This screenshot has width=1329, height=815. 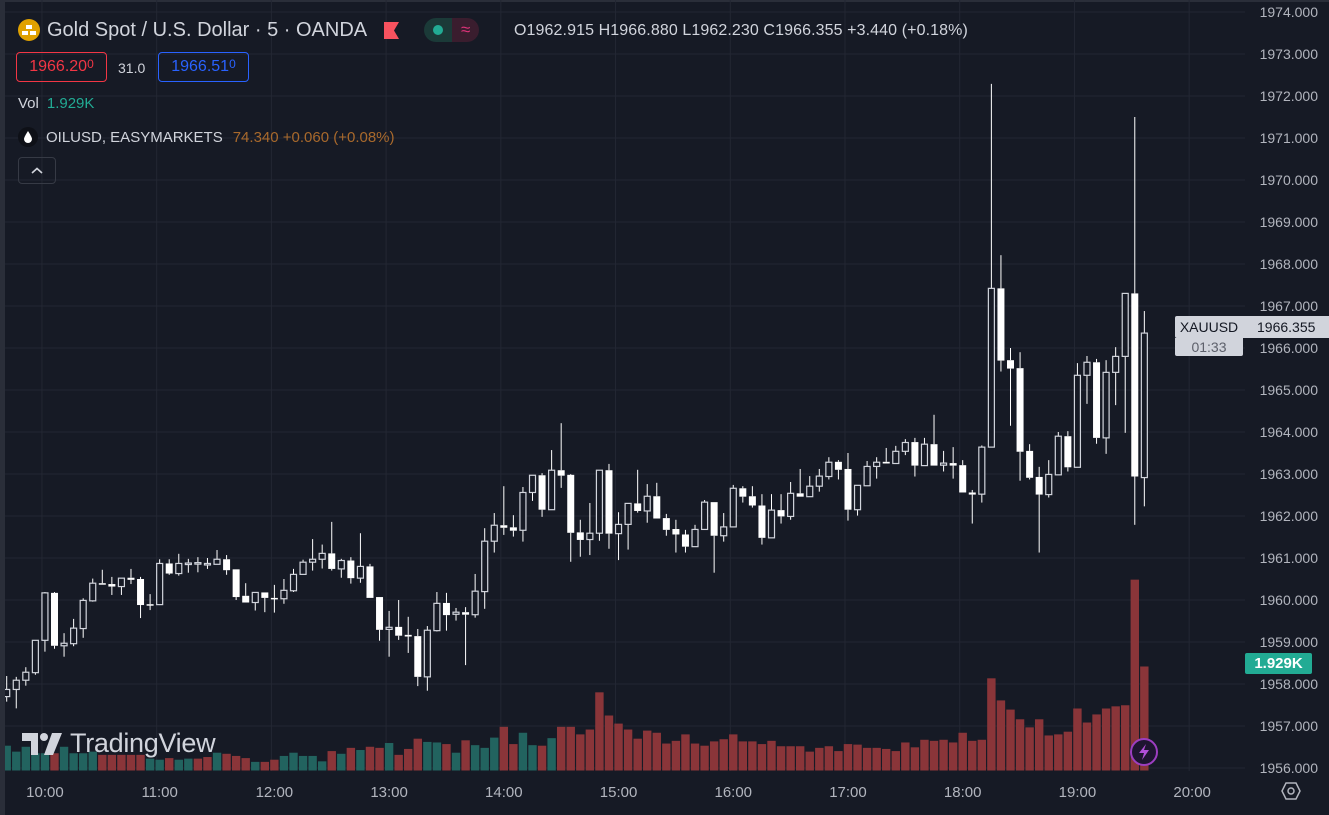 What do you see at coordinates (61, 67) in the screenshot?
I see `sell-button: 1966.20 0` at bounding box center [61, 67].